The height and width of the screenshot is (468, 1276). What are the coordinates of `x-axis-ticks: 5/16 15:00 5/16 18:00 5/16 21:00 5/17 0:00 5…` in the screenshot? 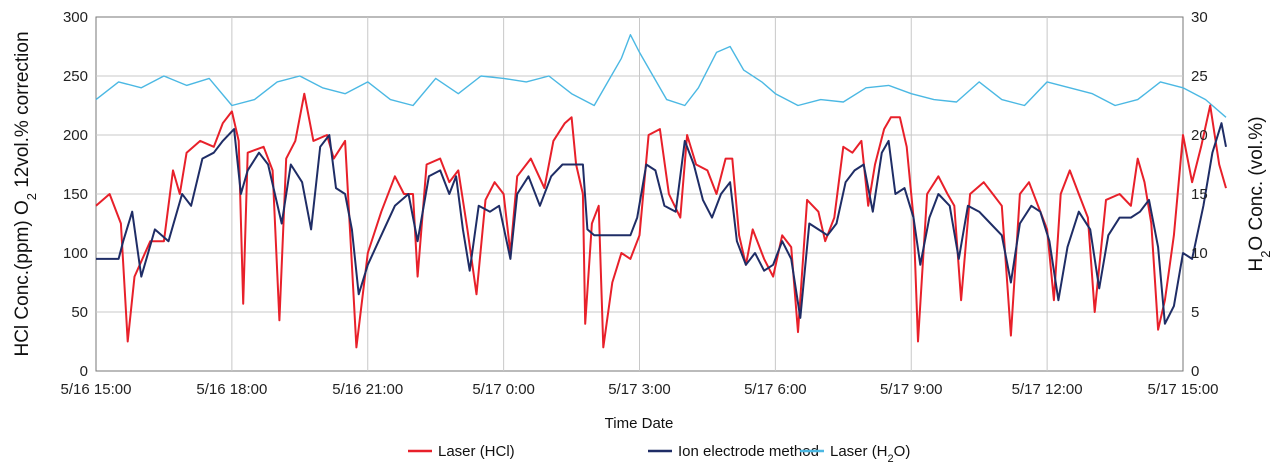 It's located at (640, 389).